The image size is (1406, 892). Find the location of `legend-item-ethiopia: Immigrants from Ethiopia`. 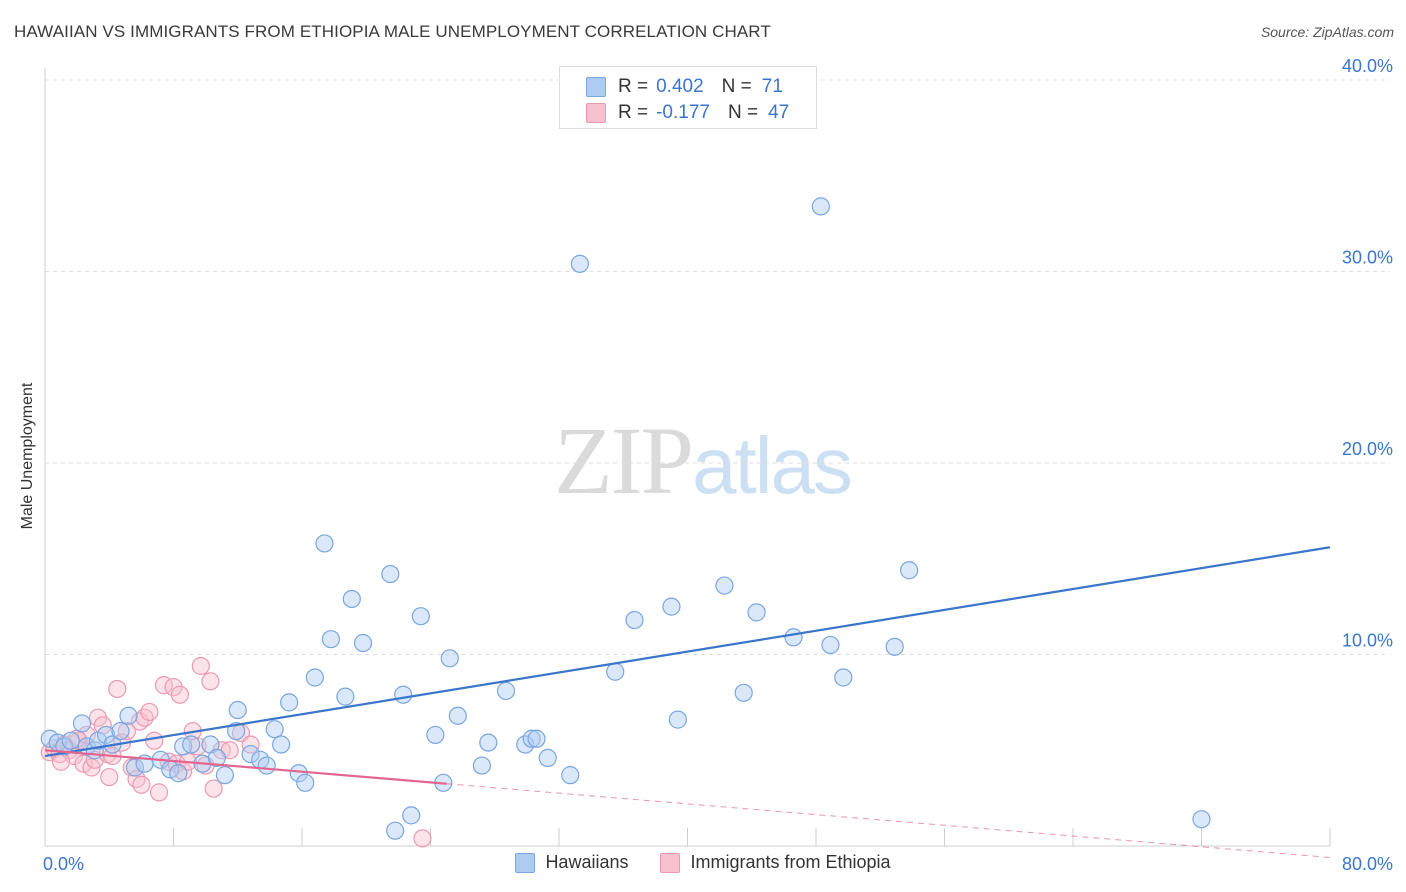

legend-item-ethiopia: Immigrants from Ethiopia is located at coordinates (775, 862).